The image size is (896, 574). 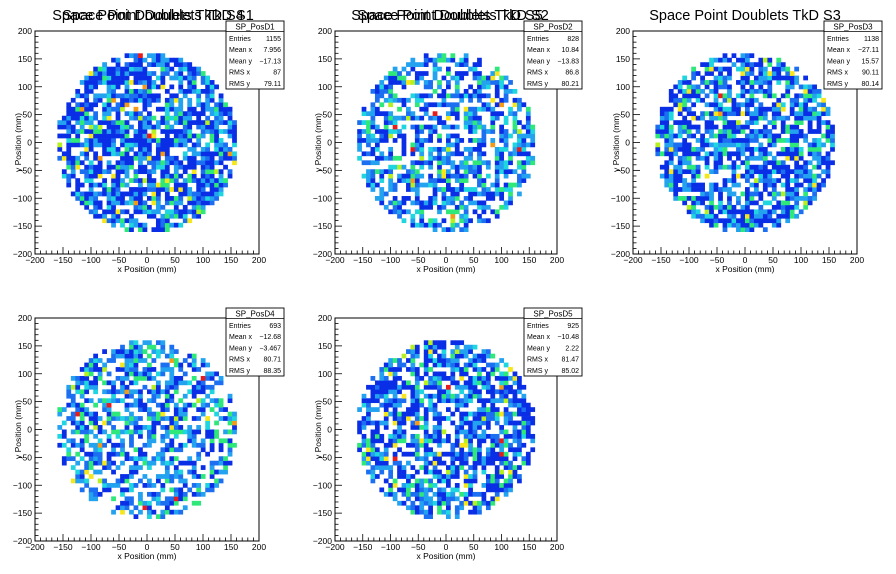 What do you see at coordinates (325, 374) in the screenshot?
I see `y-tick-label: 100` at bounding box center [325, 374].